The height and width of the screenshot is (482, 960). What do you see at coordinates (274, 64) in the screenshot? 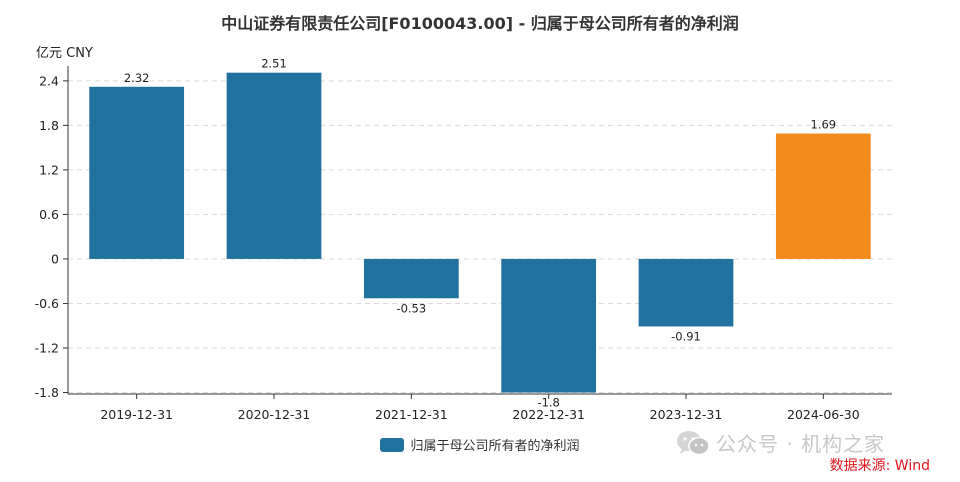
I see `data-label: 2.51` at bounding box center [274, 64].